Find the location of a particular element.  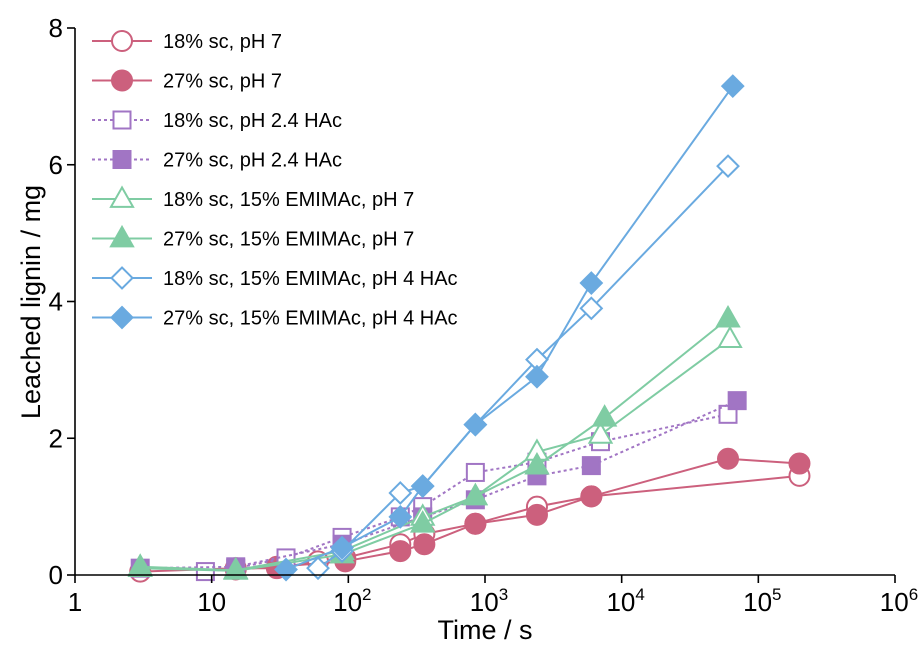

legend-label: 18% sc, pH 7 is located at coordinates (222, 42).